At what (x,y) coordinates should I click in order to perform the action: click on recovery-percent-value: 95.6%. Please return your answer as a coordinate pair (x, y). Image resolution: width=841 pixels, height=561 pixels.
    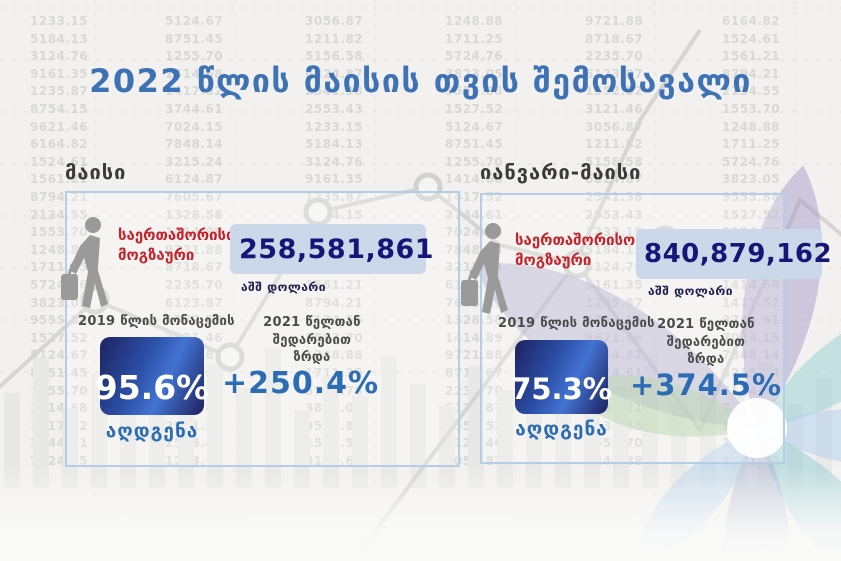
    Looking at the image, I should click on (152, 387).